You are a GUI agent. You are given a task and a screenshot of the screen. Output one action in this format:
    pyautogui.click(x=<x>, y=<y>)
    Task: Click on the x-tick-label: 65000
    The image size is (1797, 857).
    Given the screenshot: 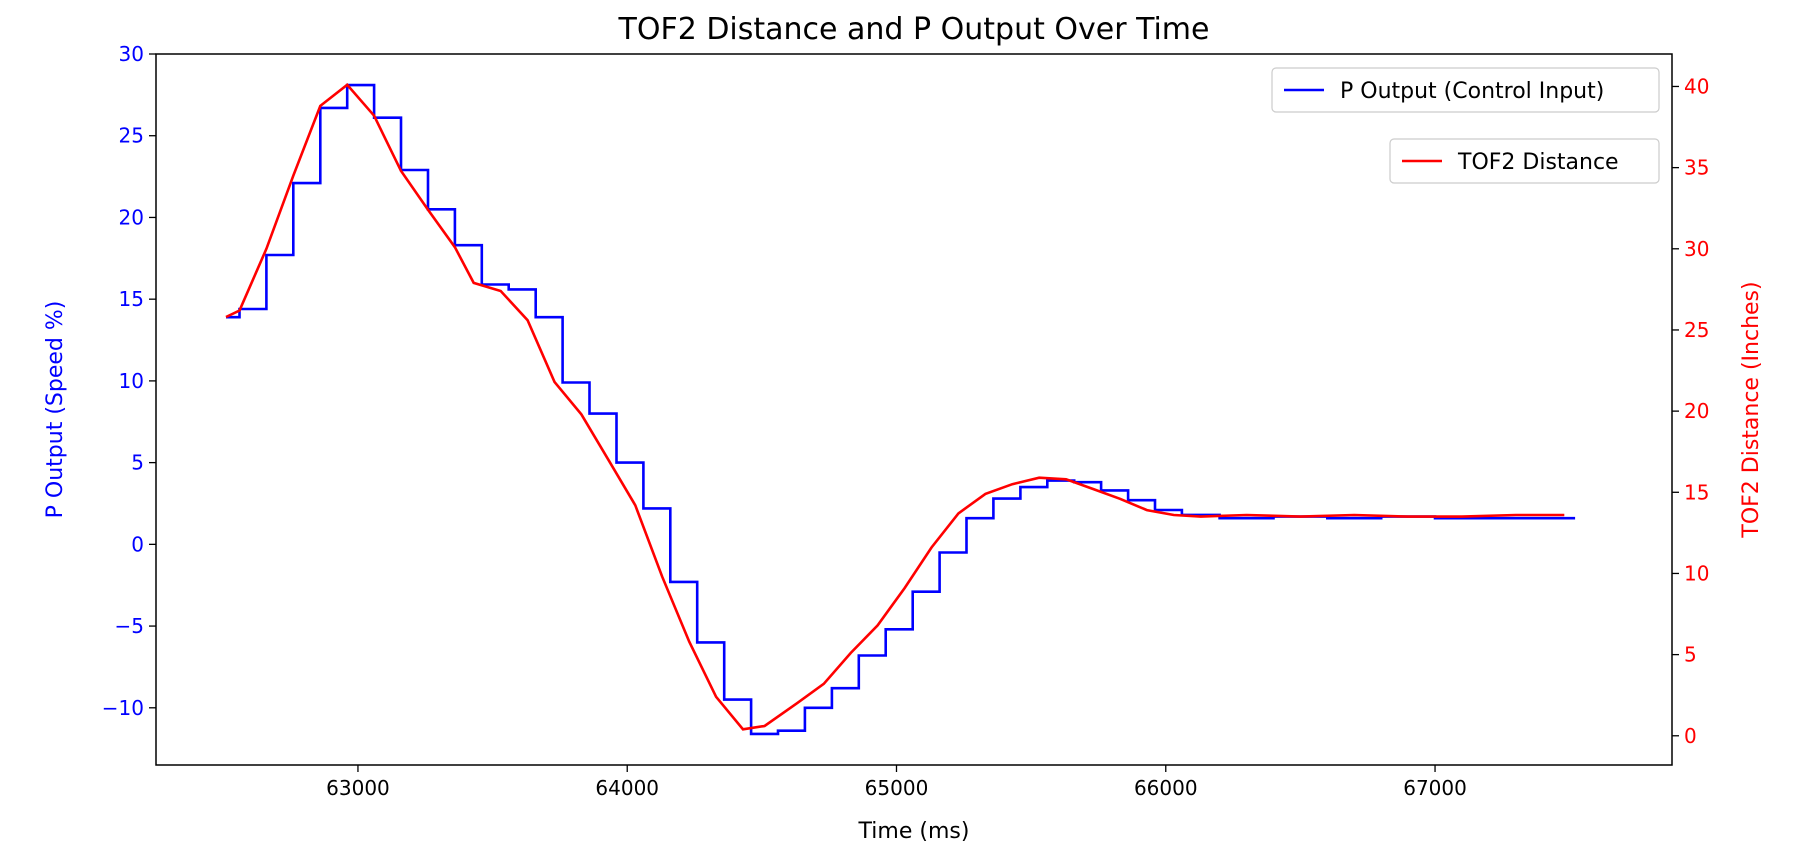 What is the action you would take?
    pyautogui.click(x=897, y=788)
    